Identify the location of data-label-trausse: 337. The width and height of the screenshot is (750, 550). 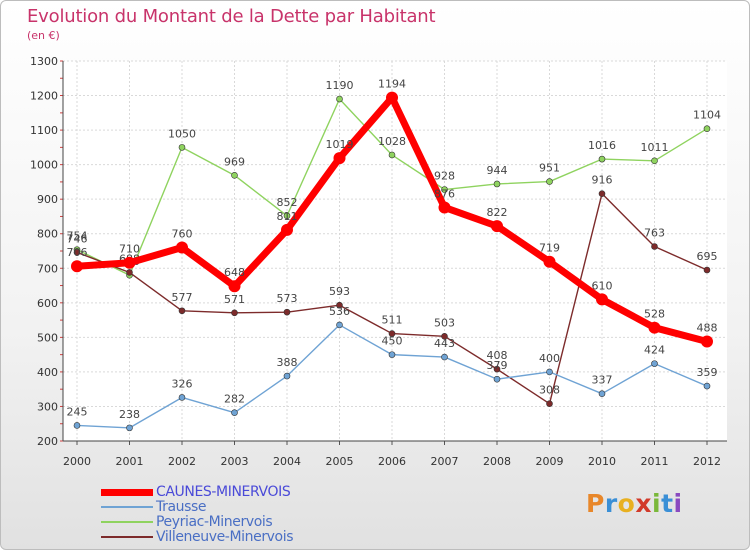
(602, 380).